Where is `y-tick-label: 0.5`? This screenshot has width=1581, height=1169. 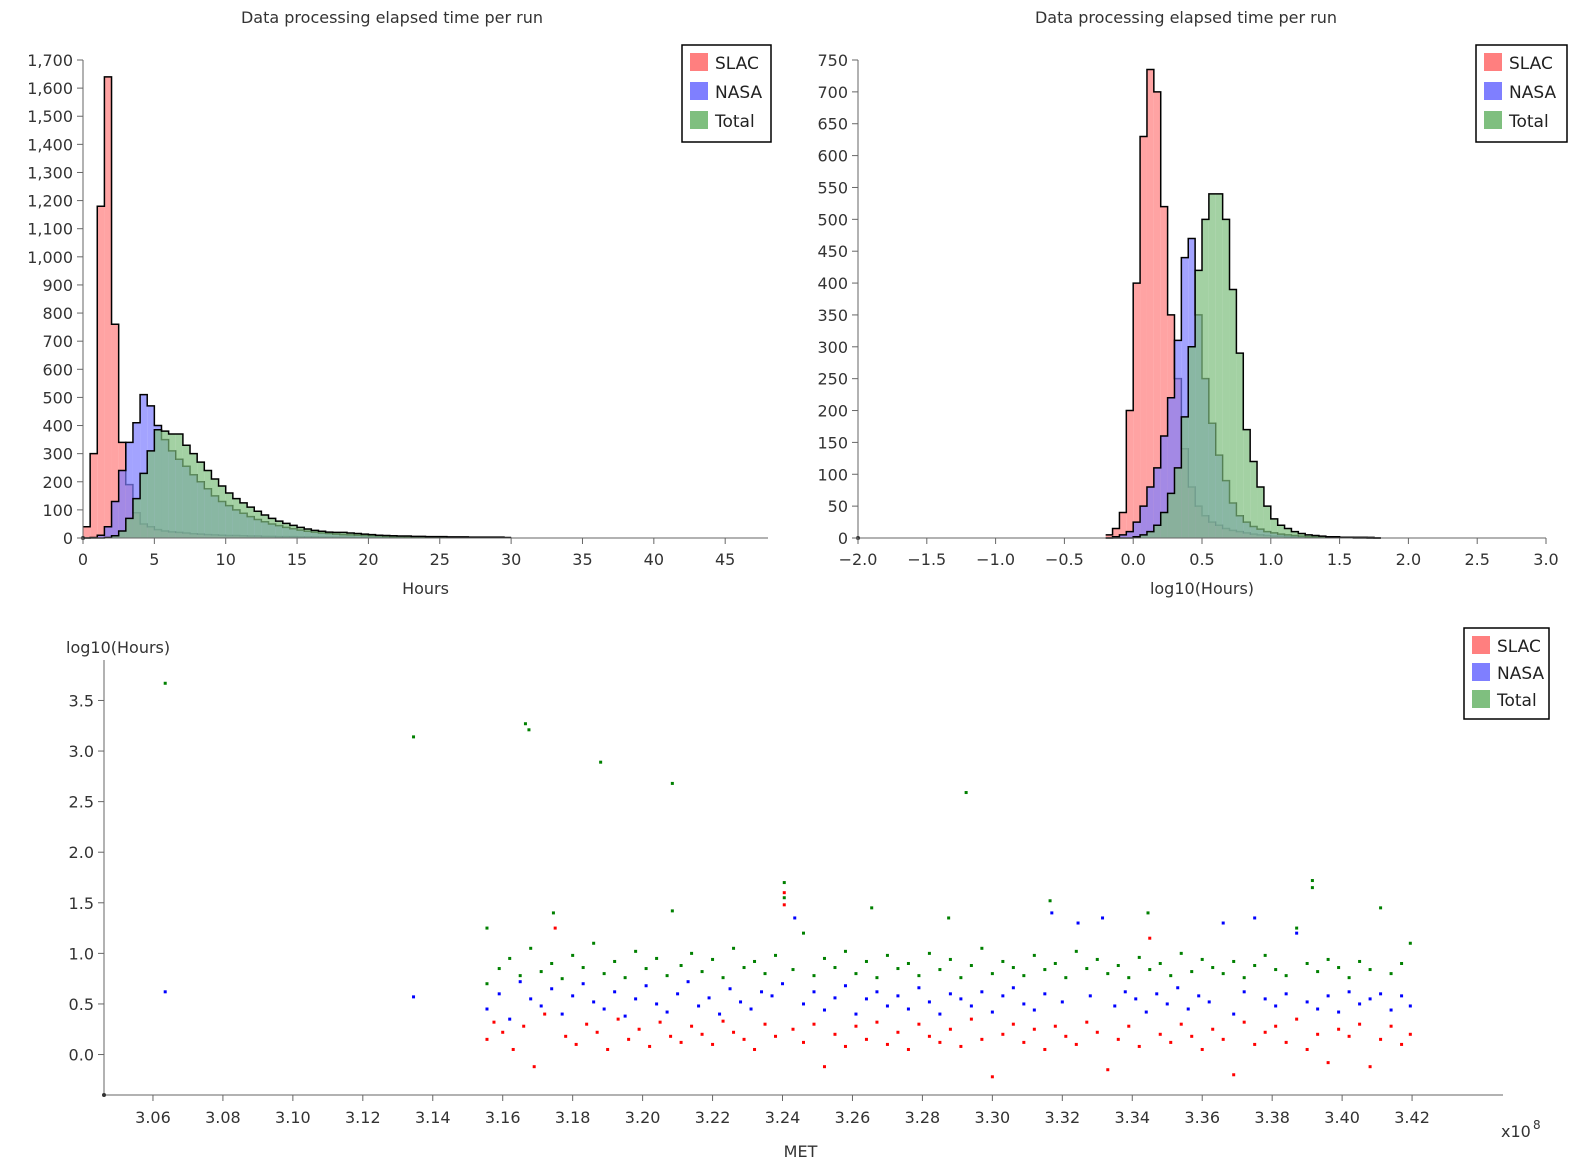
y-tick-label: 0.5 is located at coordinates (81, 1004).